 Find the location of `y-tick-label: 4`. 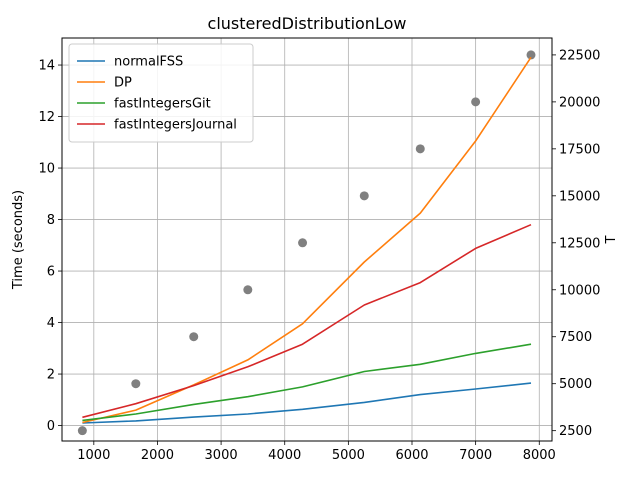

y-tick-label: 4 is located at coordinates (51, 323).